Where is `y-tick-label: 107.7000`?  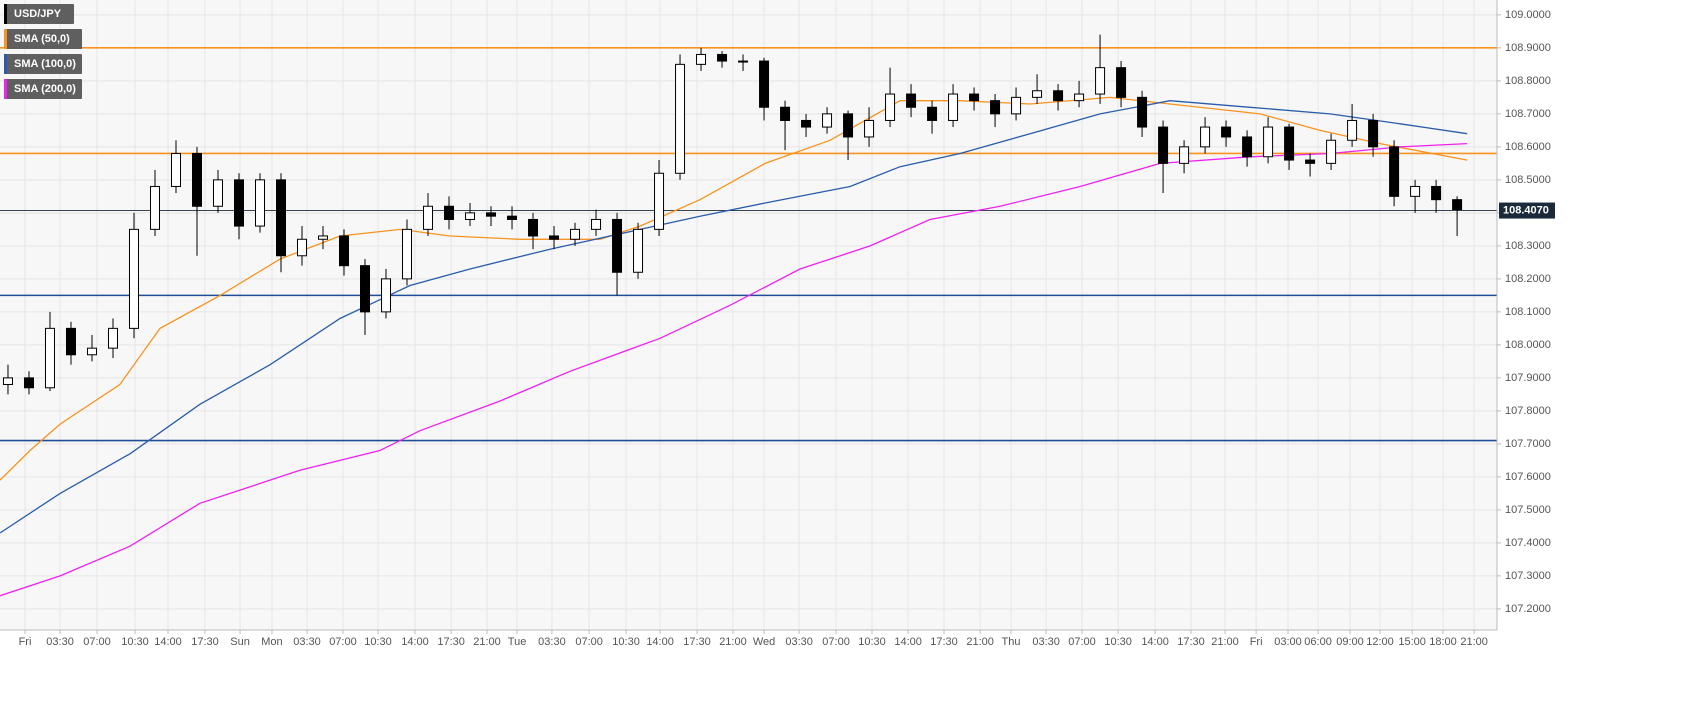
y-tick-label: 107.7000 is located at coordinates (1528, 444).